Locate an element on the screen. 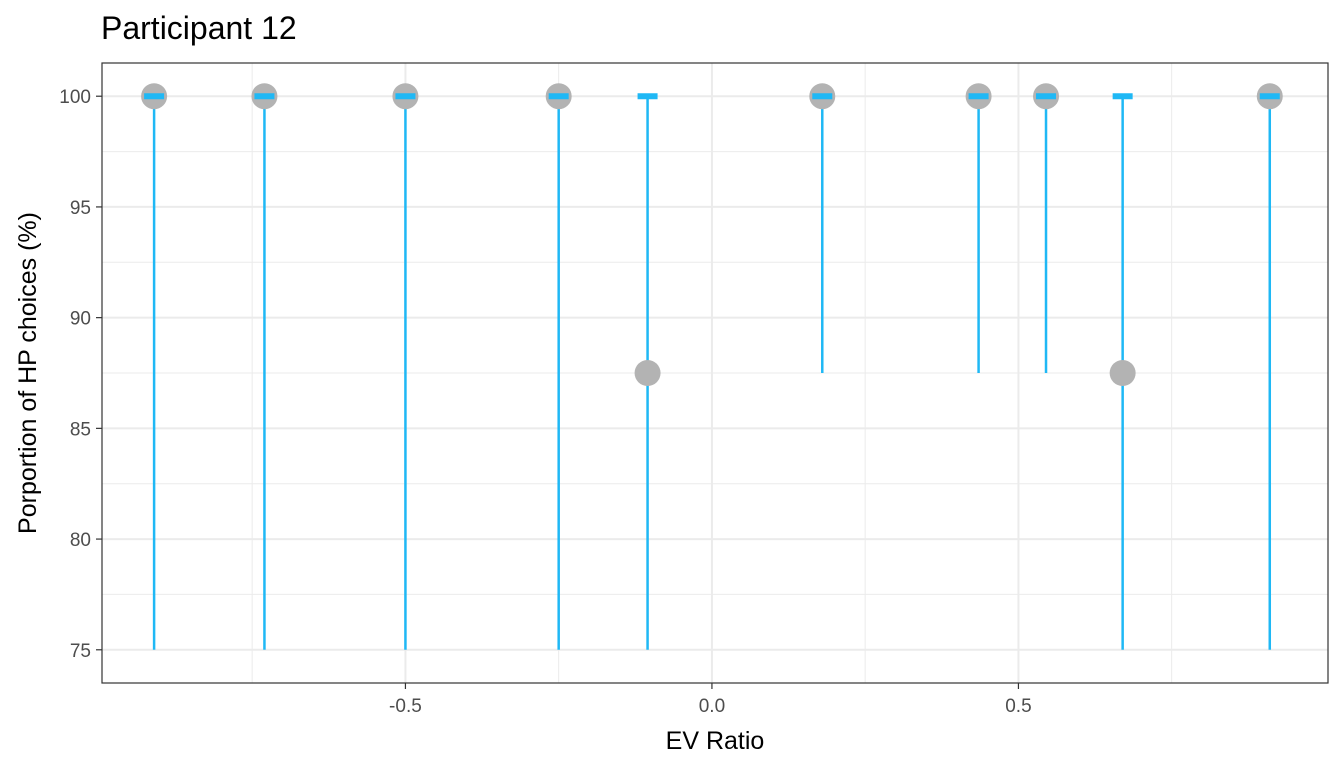 The height and width of the screenshot is (768, 1344). y-tick-label: 90 is located at coordinates (80, 319).